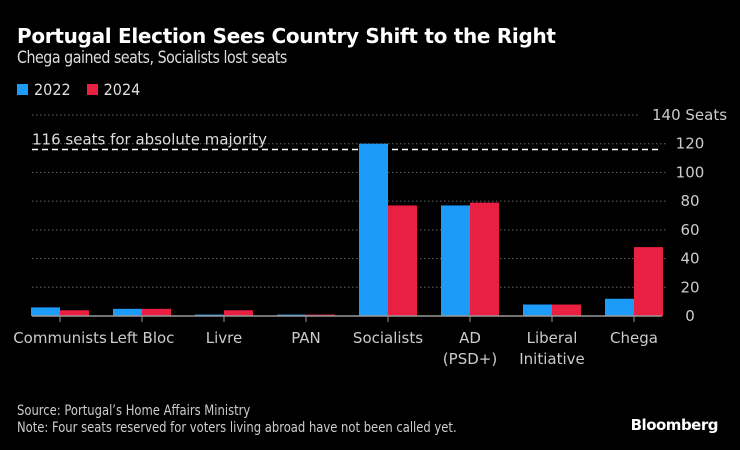 The width and height of the screenshot is (740, 450). Describe the element at coordinates (122, 89) in the screenshot. I see `legend-label-2024: 2024` at that location.